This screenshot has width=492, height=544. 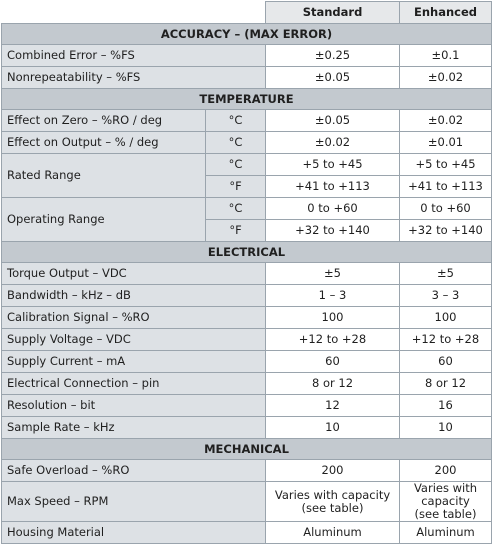 I want to click on enhanced-value: 0 to +60, so click(x=445, y=208).